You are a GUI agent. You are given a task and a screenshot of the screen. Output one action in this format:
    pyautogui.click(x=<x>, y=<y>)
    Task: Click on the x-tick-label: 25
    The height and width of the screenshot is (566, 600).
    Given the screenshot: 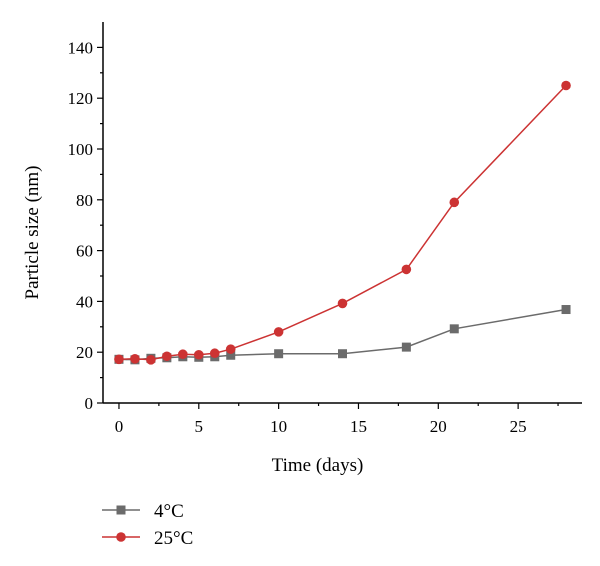 What is the action you would take?
    pyautogui.click(x=518, y=426)
    